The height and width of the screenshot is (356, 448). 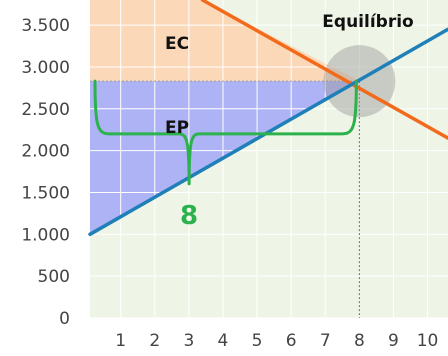 I want to click on y-tick-label: 2.000, so click(x=45, y=152).